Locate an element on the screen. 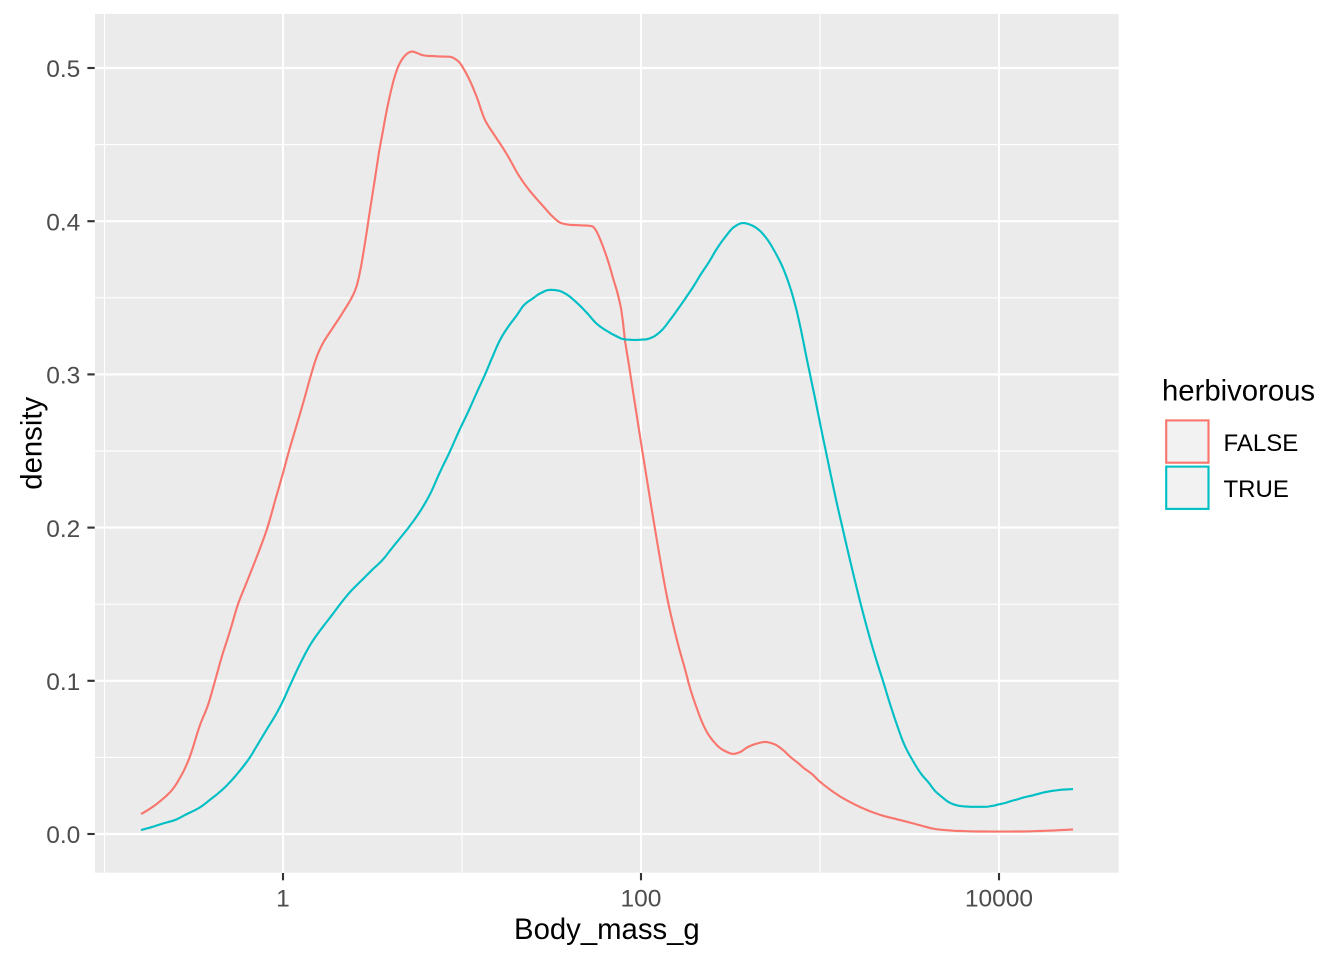 The image size is (1344, 960). svg-text: 0.2 is located at coordinates (63, 529).